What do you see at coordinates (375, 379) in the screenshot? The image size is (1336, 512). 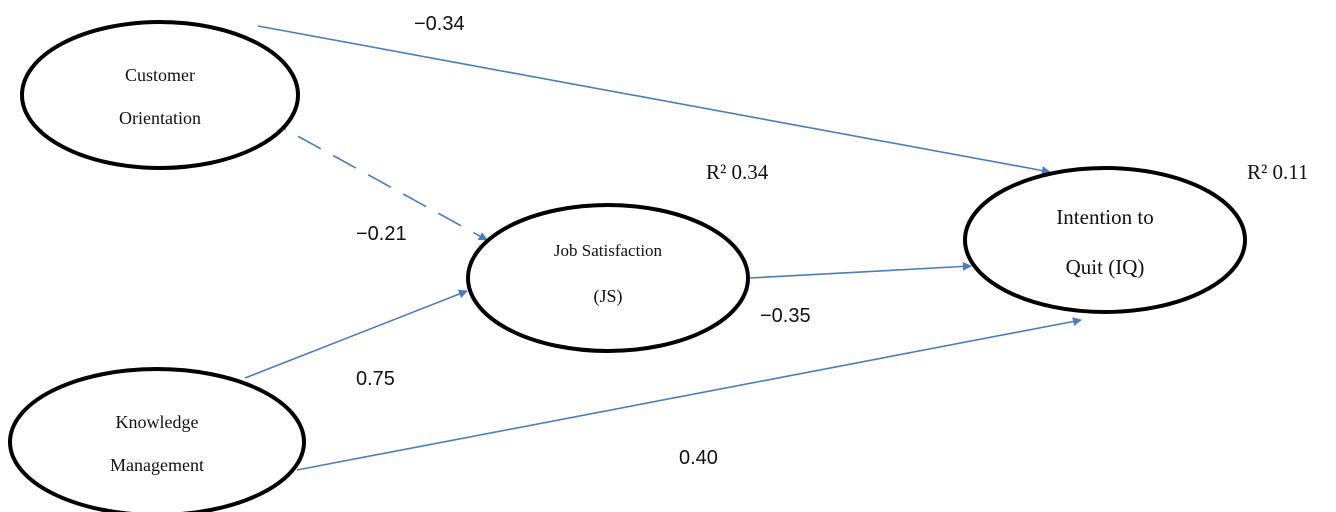 I see `coef-km-to-js: 0.75` at bounding box center [375, 379].